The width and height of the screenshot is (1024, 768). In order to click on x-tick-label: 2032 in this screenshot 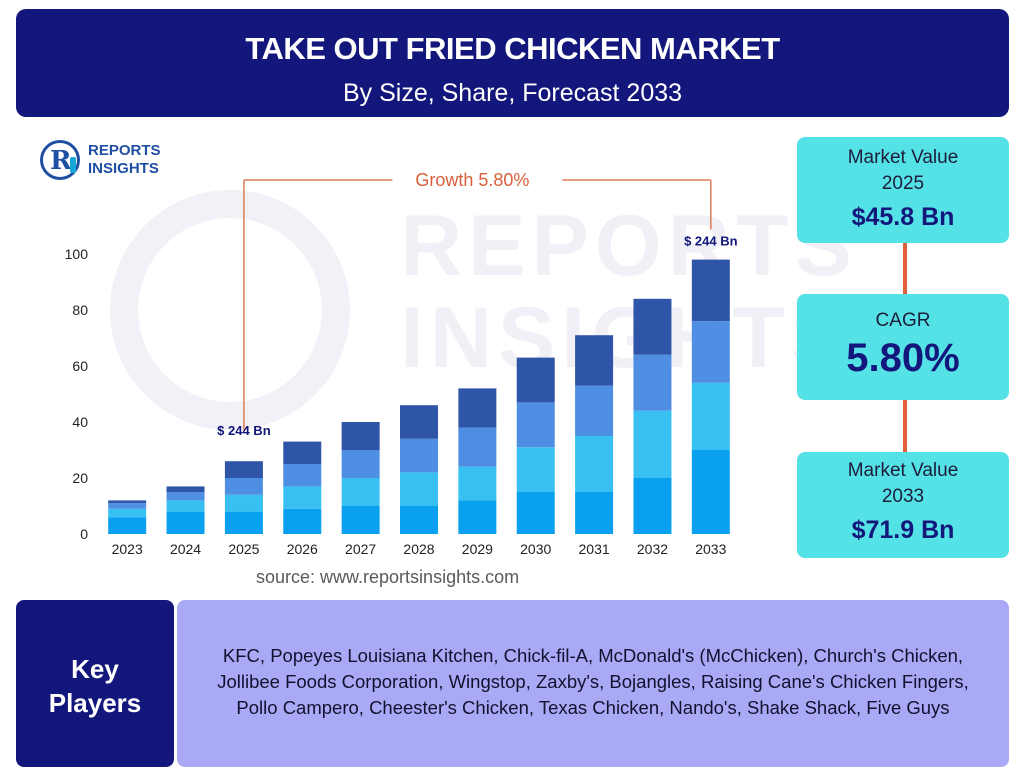, I will do `click(652, 549)`.